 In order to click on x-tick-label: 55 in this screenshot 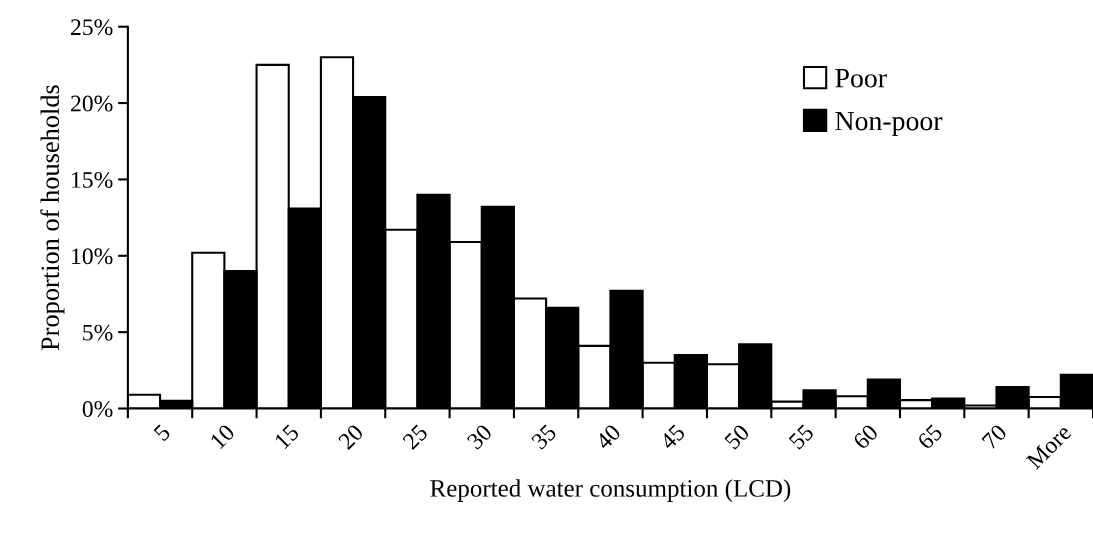, I will do `click(801, 436)`.